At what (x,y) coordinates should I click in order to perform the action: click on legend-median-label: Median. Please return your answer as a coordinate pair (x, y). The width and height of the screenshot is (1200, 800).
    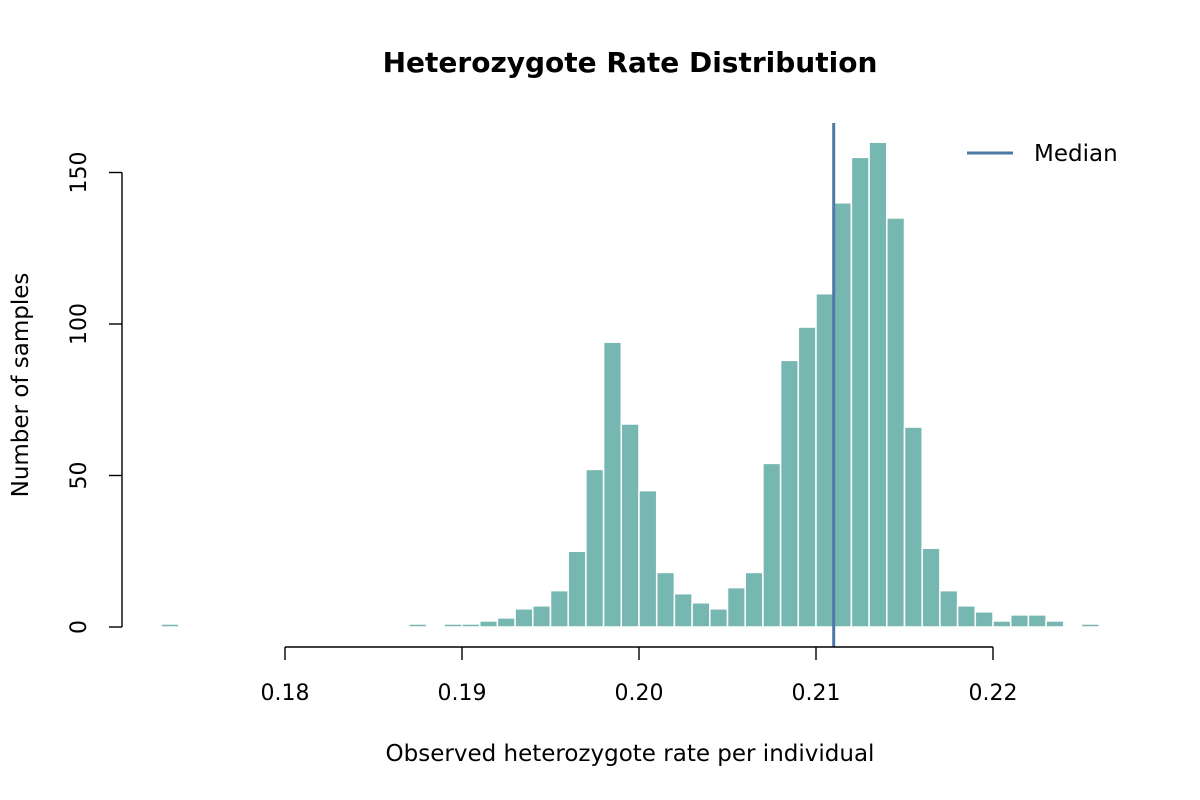
    Looking at the image, I should click on (1076, 154).